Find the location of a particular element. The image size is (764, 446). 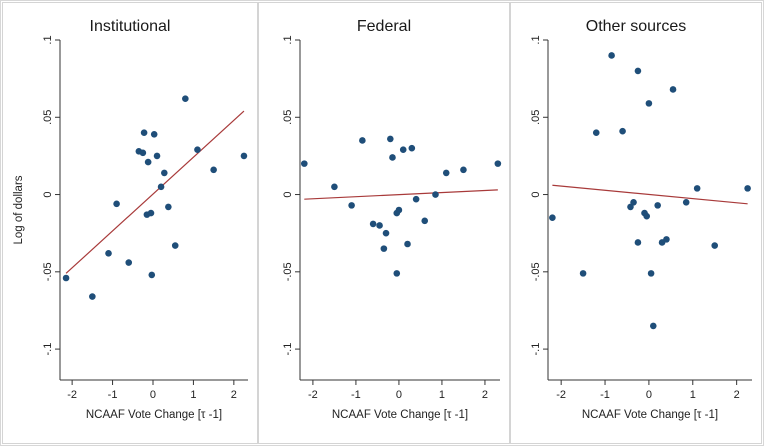

panel-title: Institutional is located at coordinates (130, 26).